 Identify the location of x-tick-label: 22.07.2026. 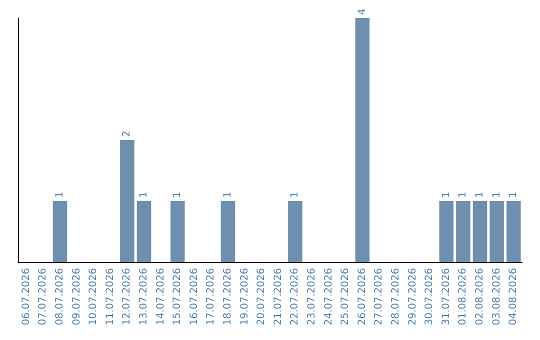
(295, 297).